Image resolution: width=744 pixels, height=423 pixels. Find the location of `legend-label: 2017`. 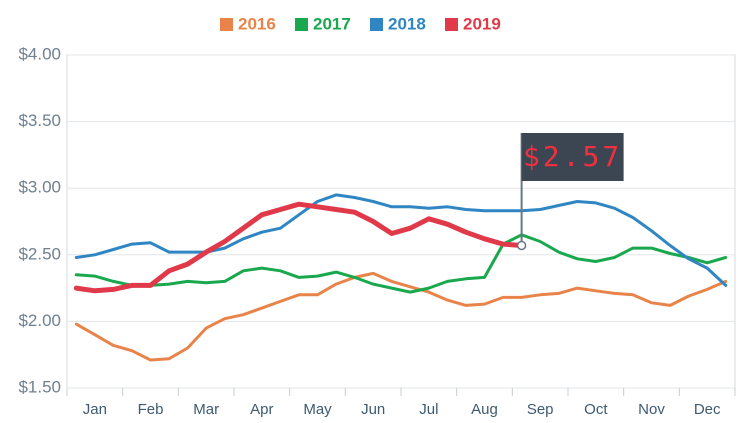

legend-label: 2017 is located at coordinates (332, 23).